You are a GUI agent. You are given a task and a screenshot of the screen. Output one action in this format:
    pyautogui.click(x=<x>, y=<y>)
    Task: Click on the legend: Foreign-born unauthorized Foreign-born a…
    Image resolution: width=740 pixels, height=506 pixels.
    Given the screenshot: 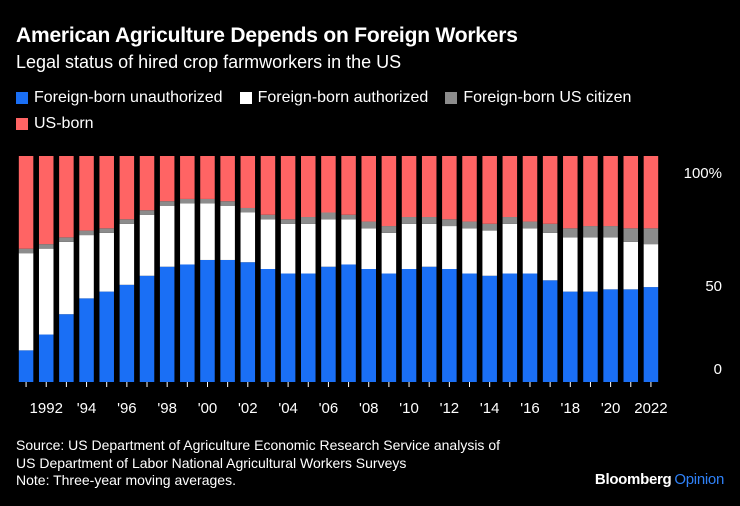 What is the action you would take?
    pyautogui.click(x=366, y=111)
    